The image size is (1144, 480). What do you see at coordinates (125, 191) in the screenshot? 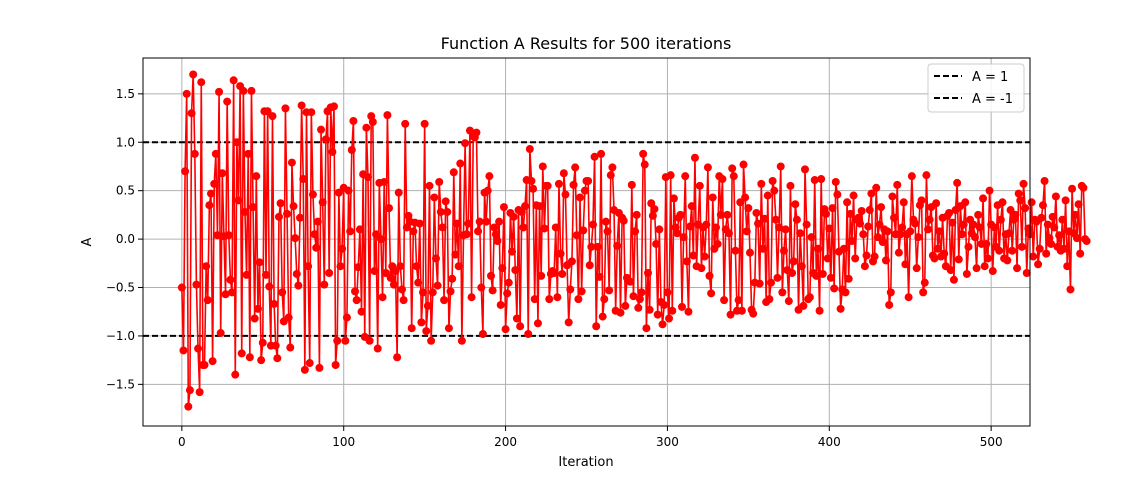
I see `y-tick-label: 0.5` at bounding box center [125, 191].